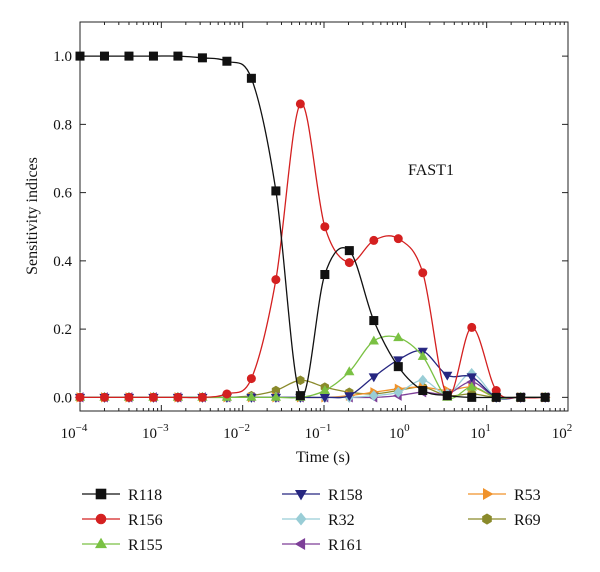 The width and height of the screenshot is (600, 572). I want to click on legend-label: R118, so click(145, 495).